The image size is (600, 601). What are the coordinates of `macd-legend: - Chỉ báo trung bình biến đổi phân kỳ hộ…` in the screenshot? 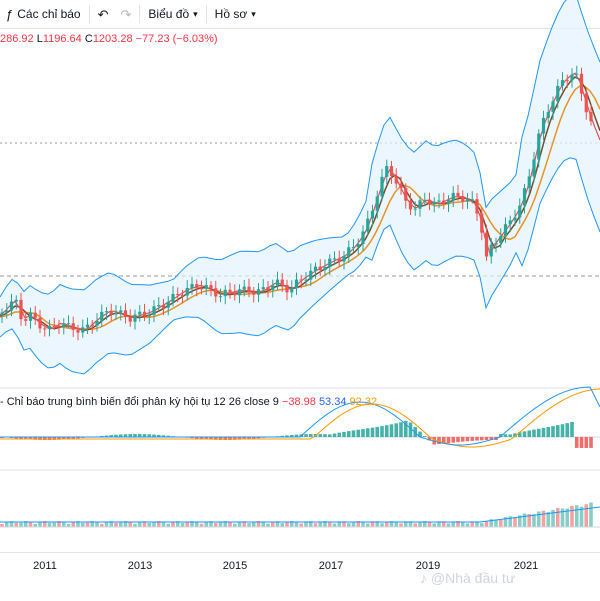 It's located at (188, 402).